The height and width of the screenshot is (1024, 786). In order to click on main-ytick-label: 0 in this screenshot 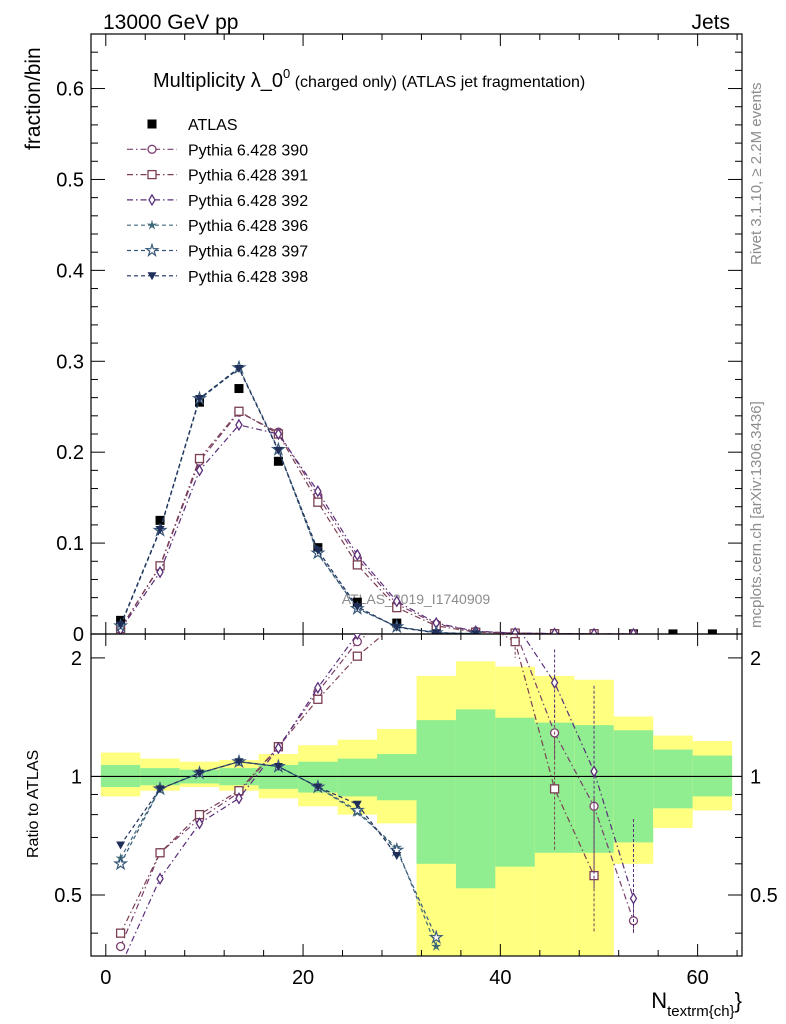, I will do `click(78, 635)`.